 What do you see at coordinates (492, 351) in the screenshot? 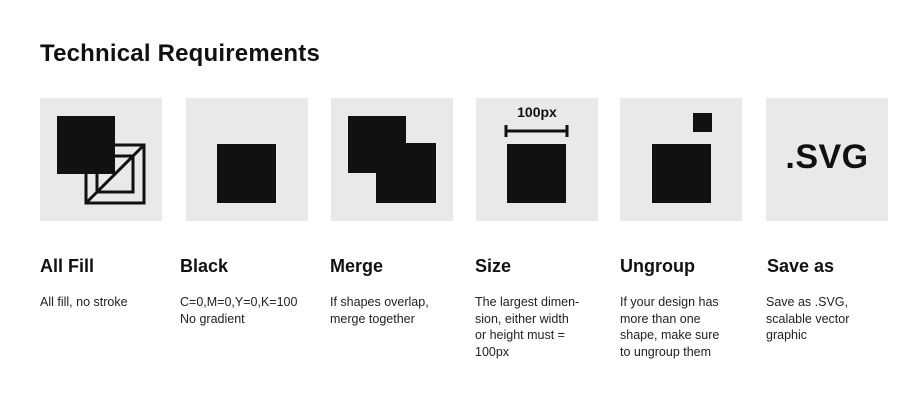
I see `desc-line: 100px` at bounding box center [492, 351].